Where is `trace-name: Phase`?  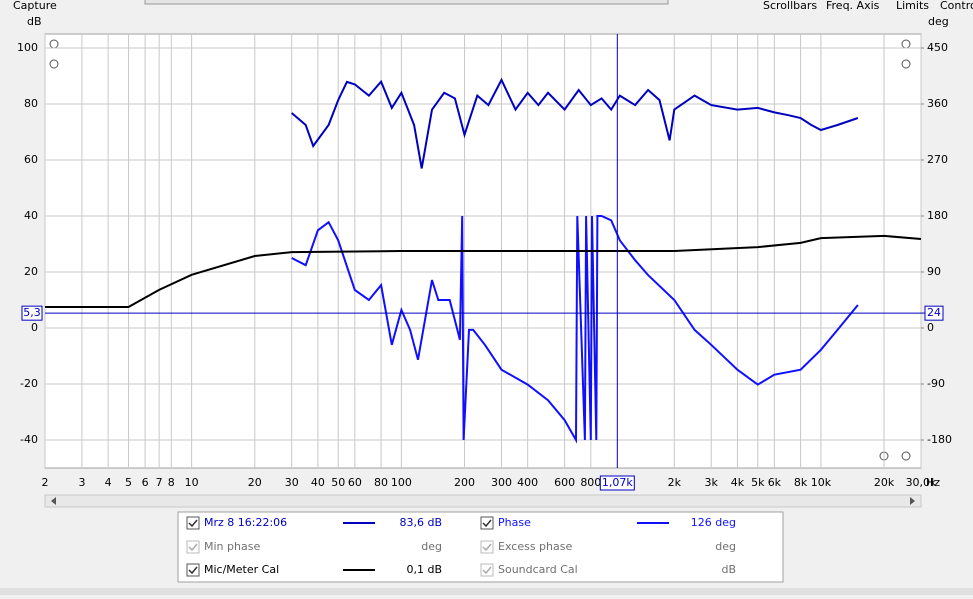
trace-name: Phase is located at coordinates (514, 522).